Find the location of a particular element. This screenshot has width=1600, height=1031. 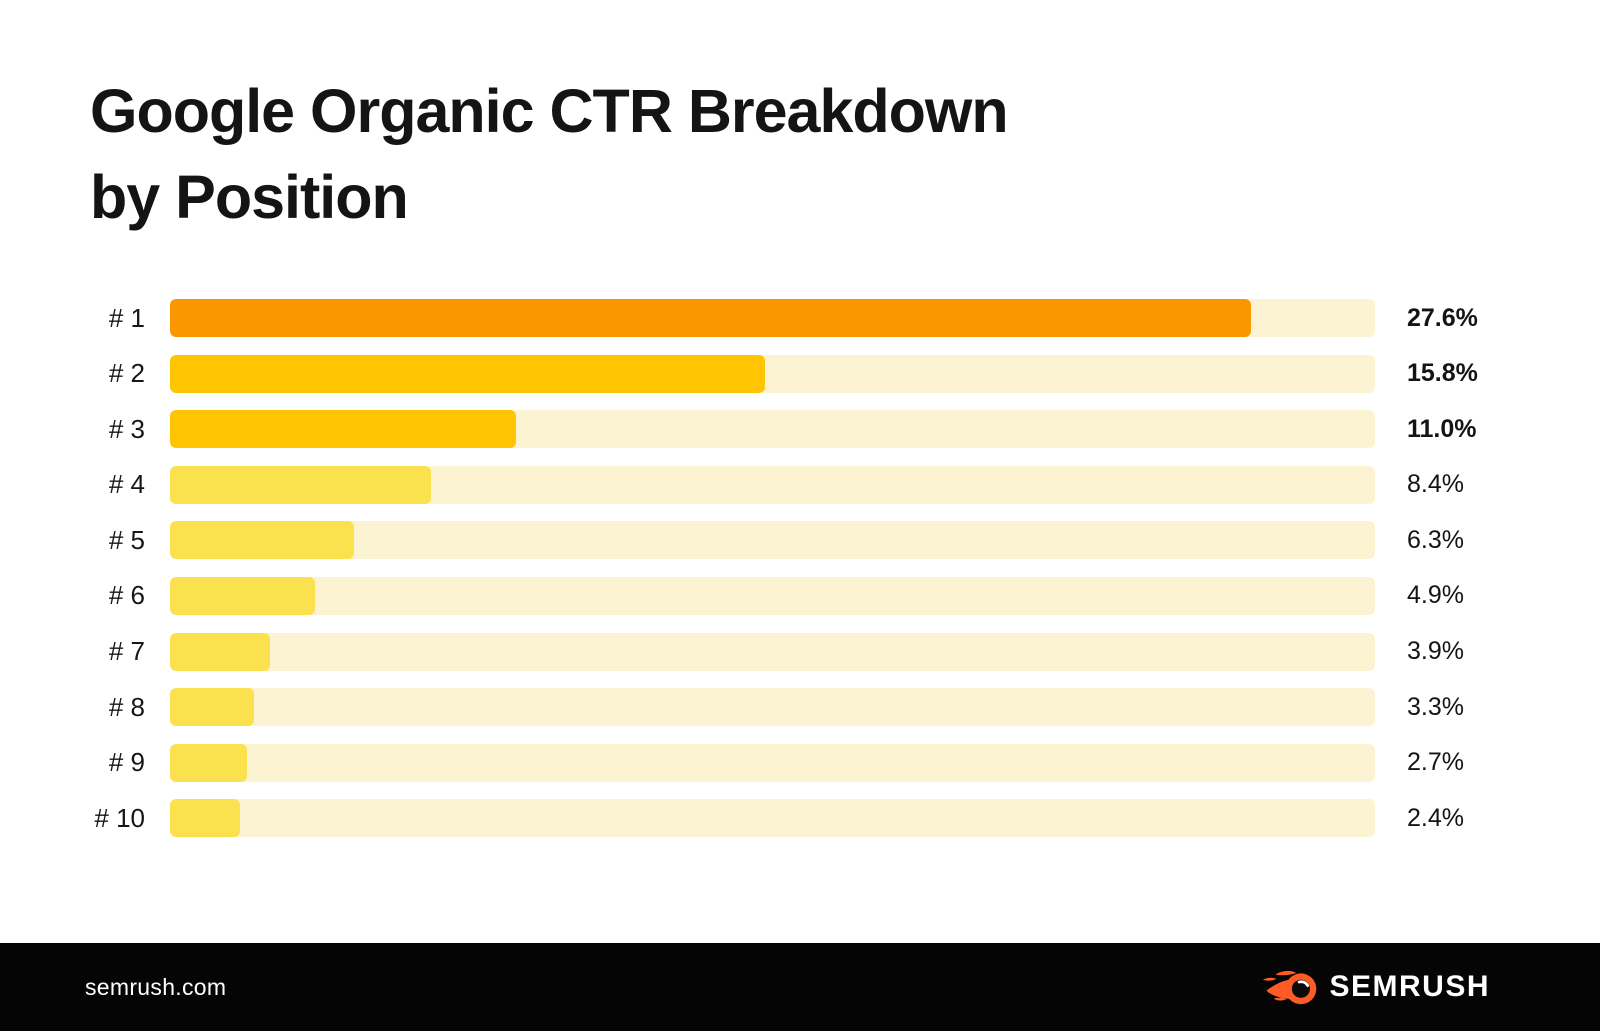

footer-bar: semrush.com SEMRUSH is located at coordinates (800, 987).